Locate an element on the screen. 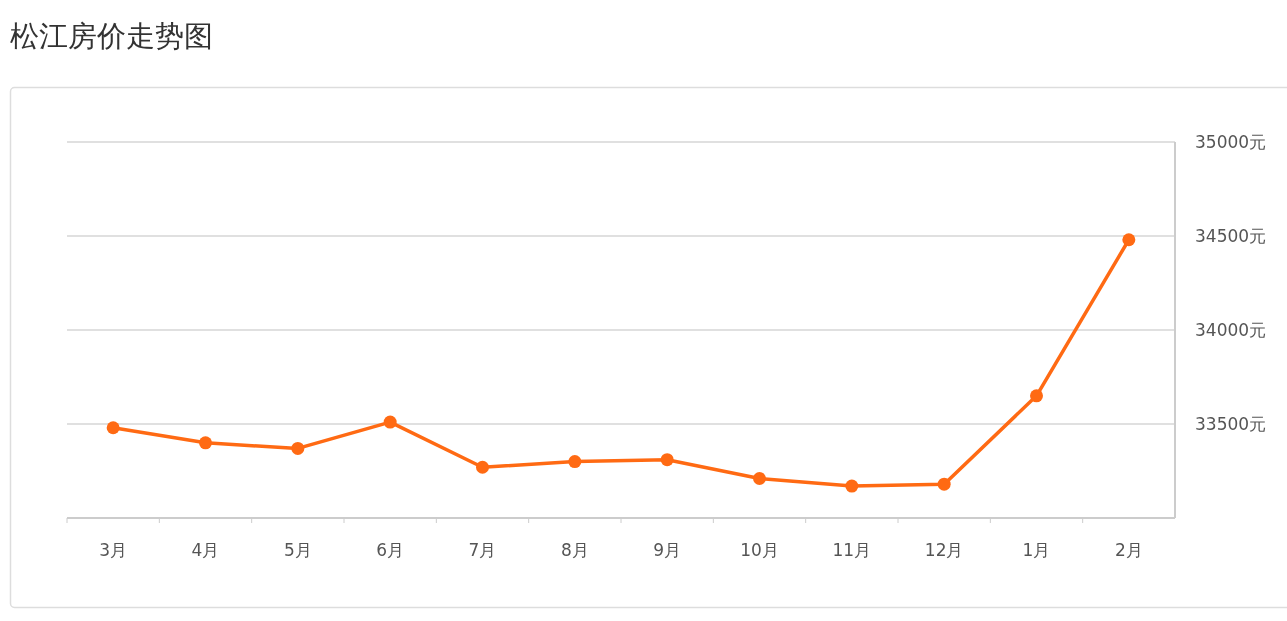 Image resolution: width=1287 pixels, height=621 pixels. y-tick-label: 33500元 is located at coordinates (1231, 424).